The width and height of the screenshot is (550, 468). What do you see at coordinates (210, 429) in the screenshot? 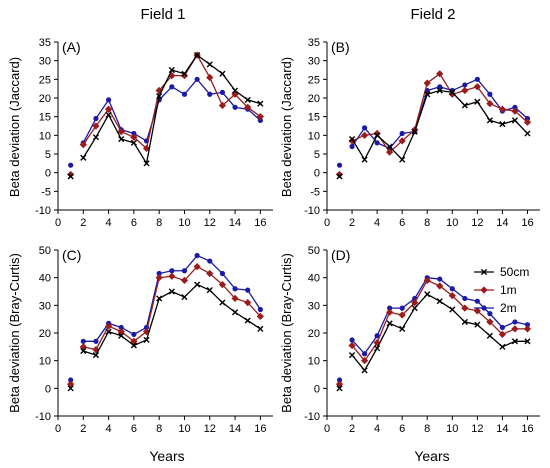
I see `x-tick-label: 12` at bounding box center [210, 429].